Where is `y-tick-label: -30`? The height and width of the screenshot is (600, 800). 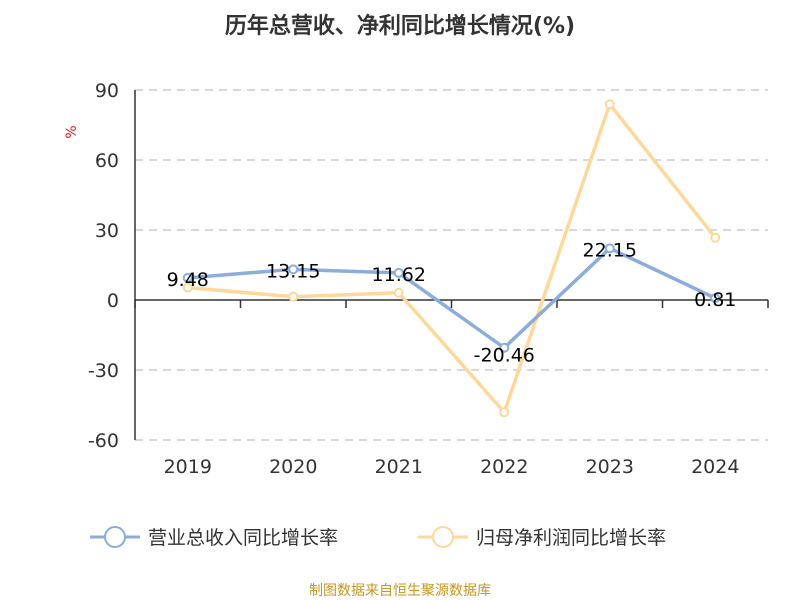
y-tick-label: -30 is located at coordinates (103, 371).